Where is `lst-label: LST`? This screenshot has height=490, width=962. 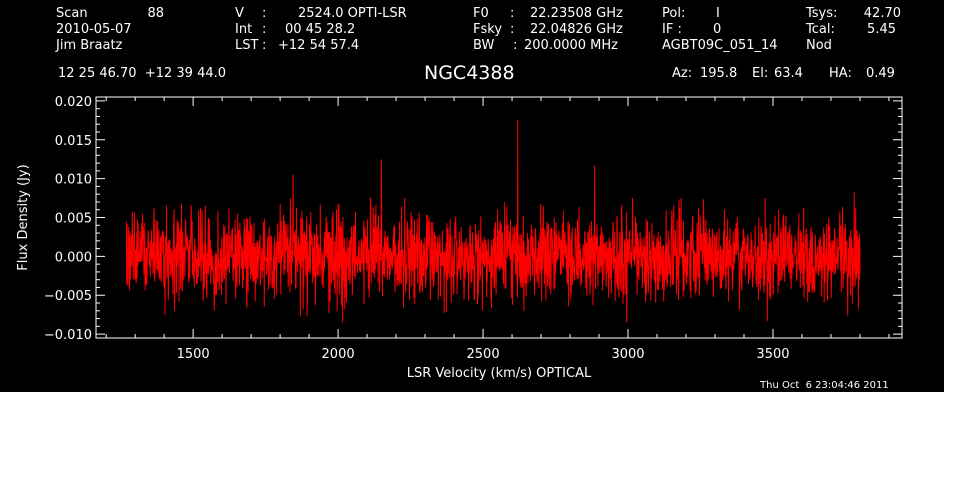 lst-label: LST is located at coordinates (247, 45).